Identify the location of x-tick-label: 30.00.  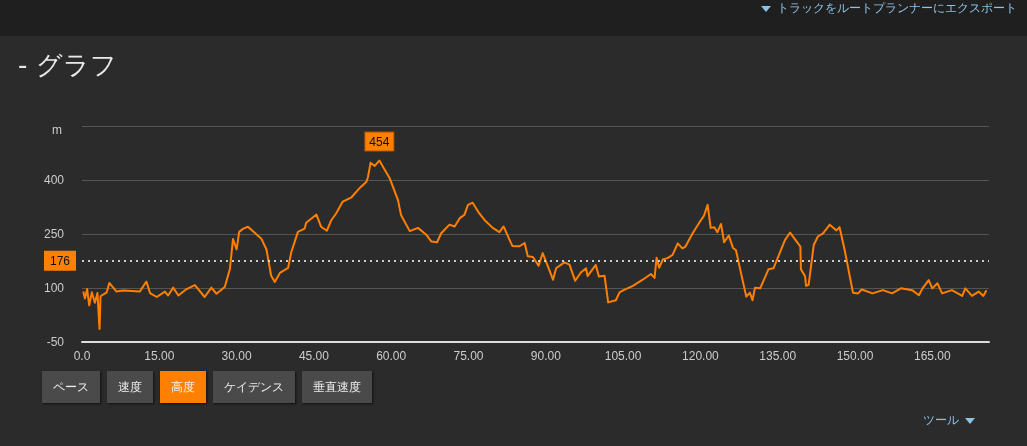
(236, 356).